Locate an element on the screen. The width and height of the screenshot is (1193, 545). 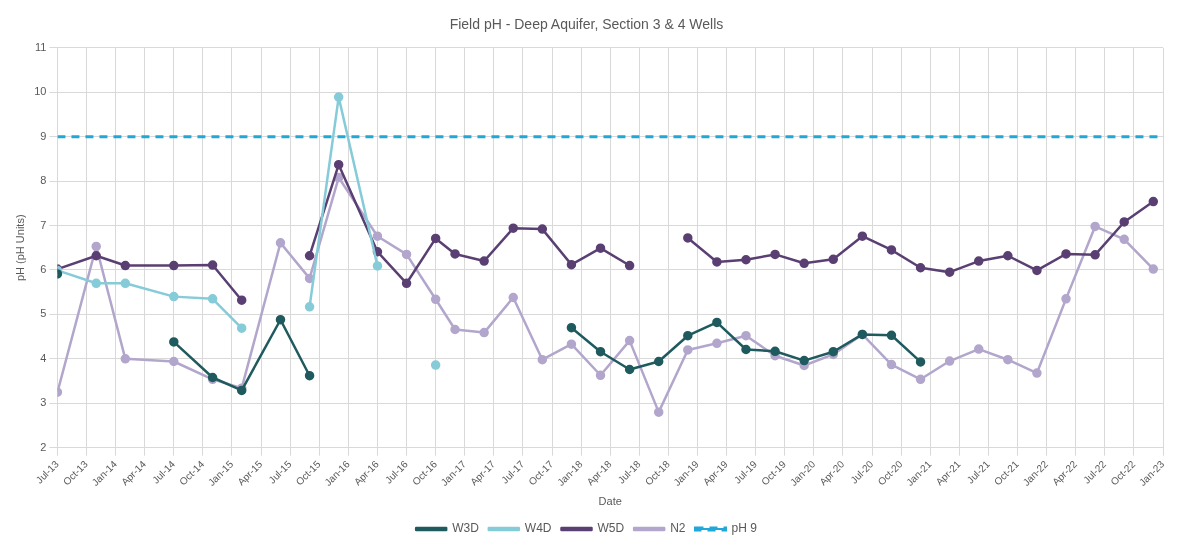
x-axis-title: Date is located at coordinates (610, 501).